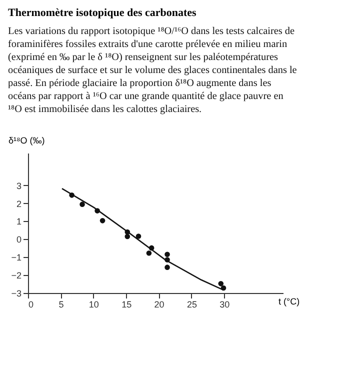  I want to click on y-tick-label: −3, so click(16, 293).